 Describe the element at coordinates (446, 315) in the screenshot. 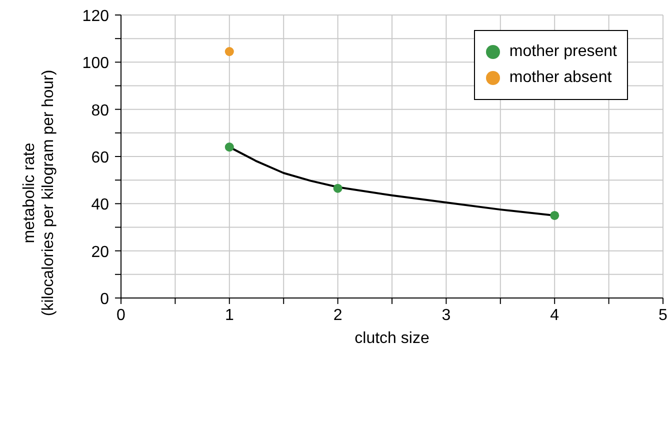

I see `x-tick-label: 3` at that location.